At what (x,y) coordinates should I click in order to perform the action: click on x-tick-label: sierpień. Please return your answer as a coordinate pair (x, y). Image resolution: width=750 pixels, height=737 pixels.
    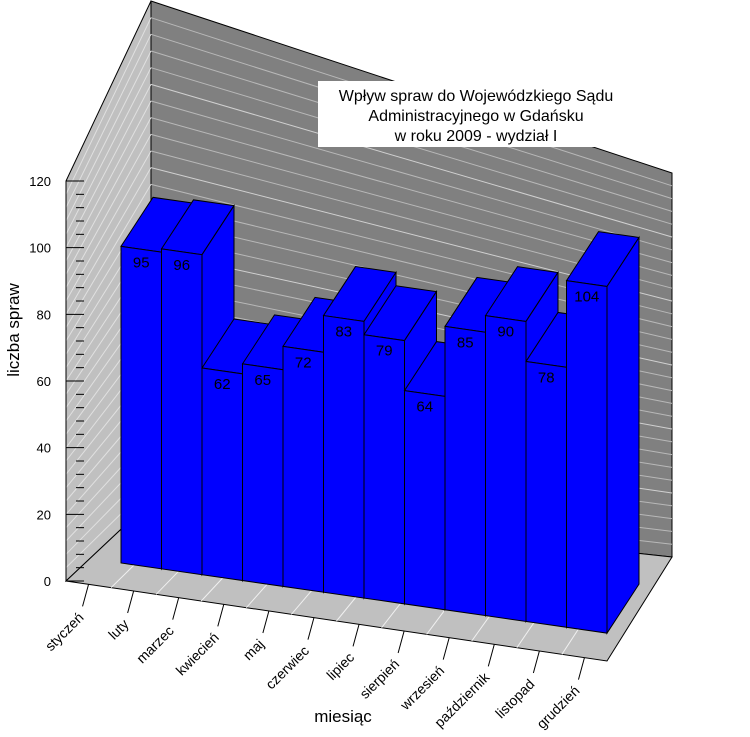
    Looking at the image, I should click on (379, 679).